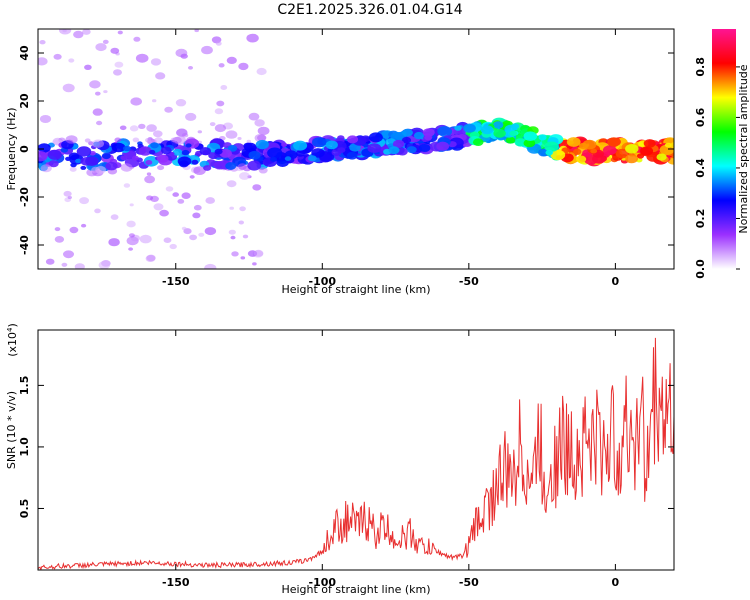 The width and height of the screenshot is (750, 600). I want to click on colorbar-ticks: 0.0 0.2 0.4 0.6 0.8, so click(717, 168).